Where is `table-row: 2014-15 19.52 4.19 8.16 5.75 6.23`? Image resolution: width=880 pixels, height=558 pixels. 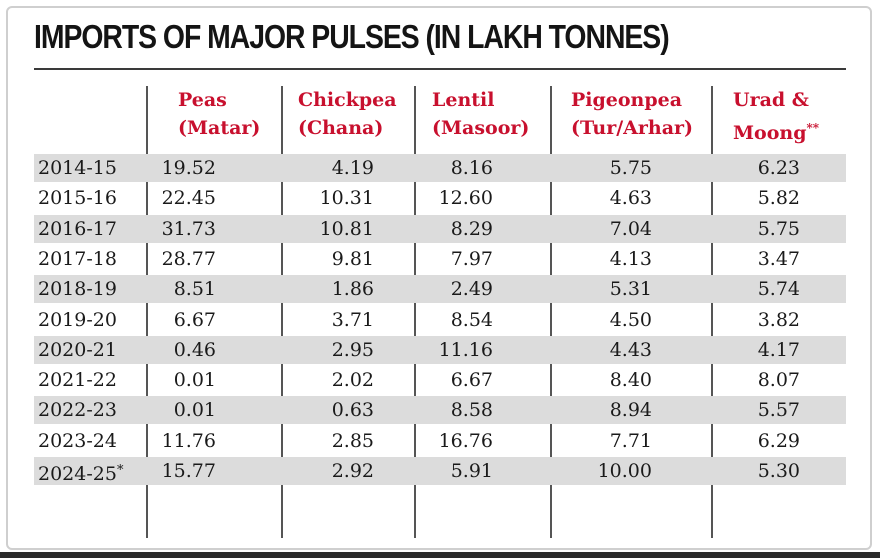
table-row: 2014-15 19.52 4.19 8.16 5.75 6.23 is located at coordinates (440, 168).